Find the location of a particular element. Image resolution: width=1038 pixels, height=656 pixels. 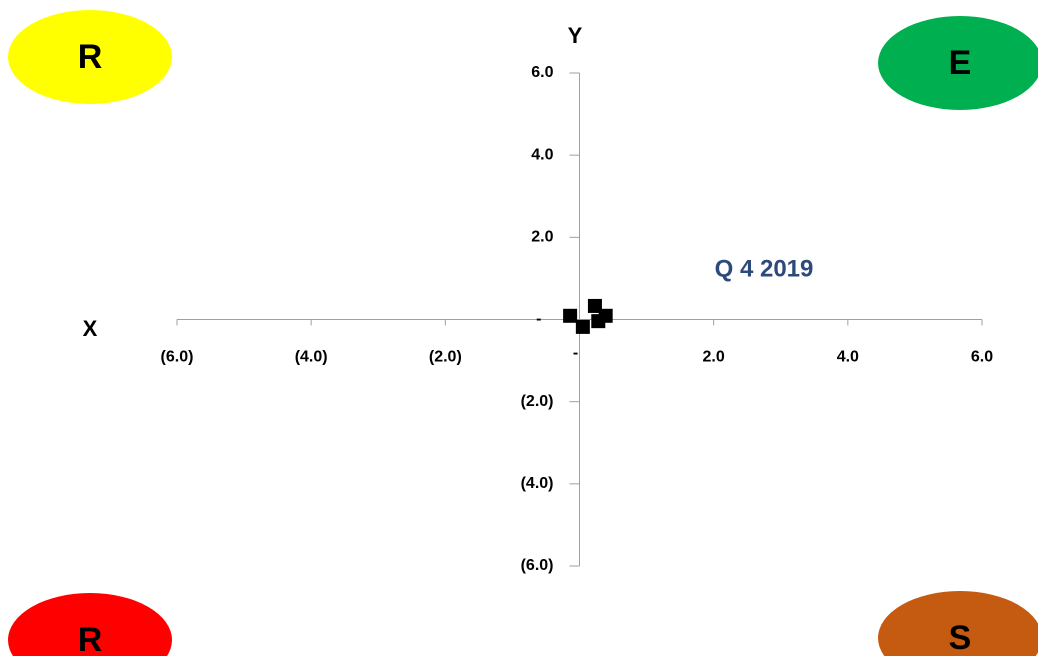

y-tick-label: (4.0) is located at coordinates (537, 483).